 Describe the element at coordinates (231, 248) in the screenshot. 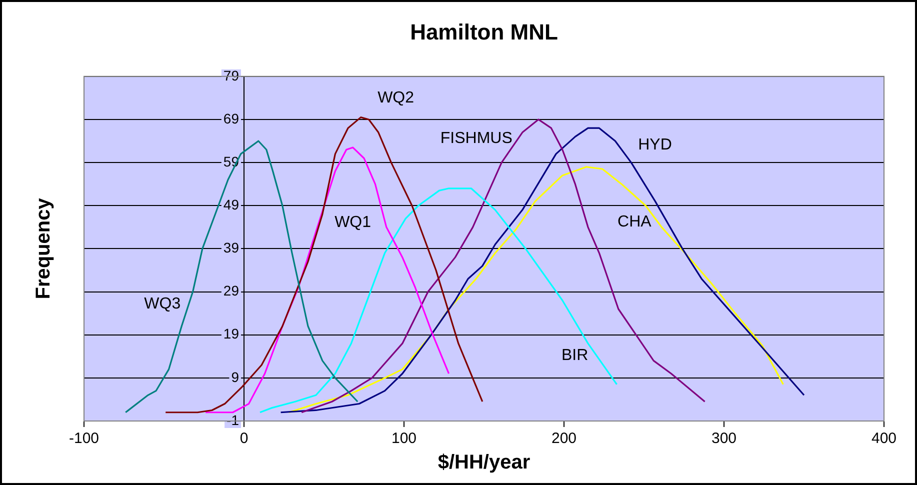

I see `y-tick-label: 39` at that location.